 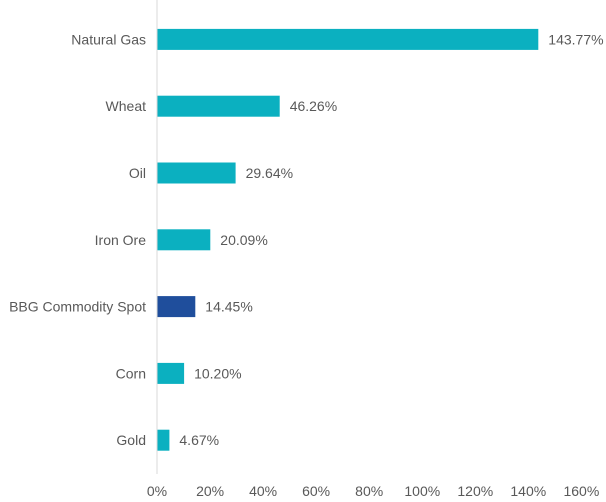 I want to click on category-label: Natural Gas, so click(x=108, y=39).